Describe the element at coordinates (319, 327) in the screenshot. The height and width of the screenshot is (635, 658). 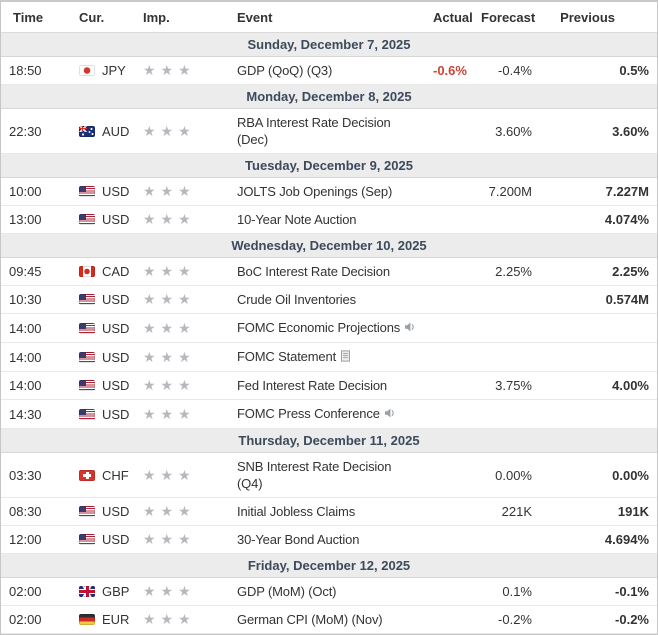
I see `event-link: FOMC Economic Projections` at that location.